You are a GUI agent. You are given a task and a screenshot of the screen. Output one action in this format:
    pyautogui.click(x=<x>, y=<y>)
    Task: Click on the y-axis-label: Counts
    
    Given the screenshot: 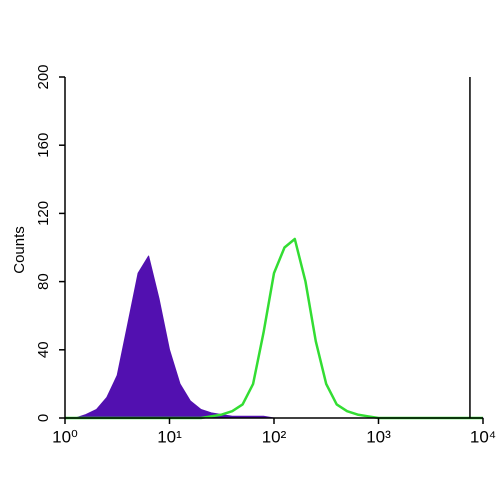 What is the action you would take?
    pyautogui.click(x=19, y=250)
    